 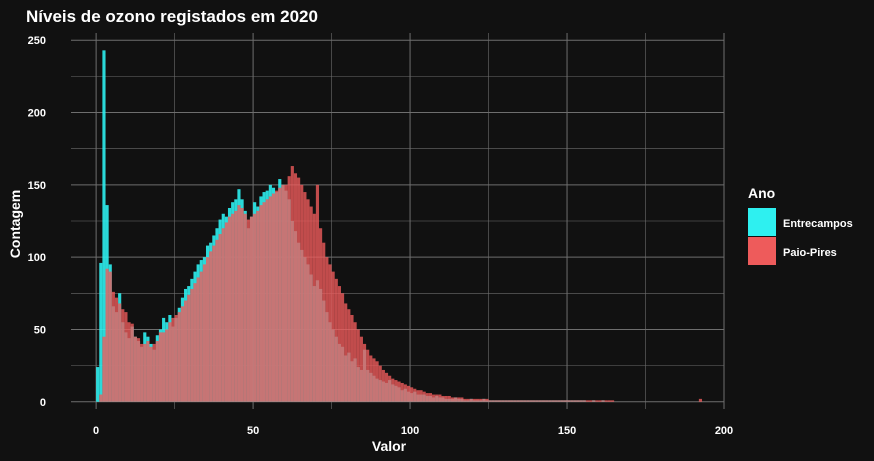 I want to click on y-axis-ticks: 0 50 100 150 200 250, so click(x=37, y=222).